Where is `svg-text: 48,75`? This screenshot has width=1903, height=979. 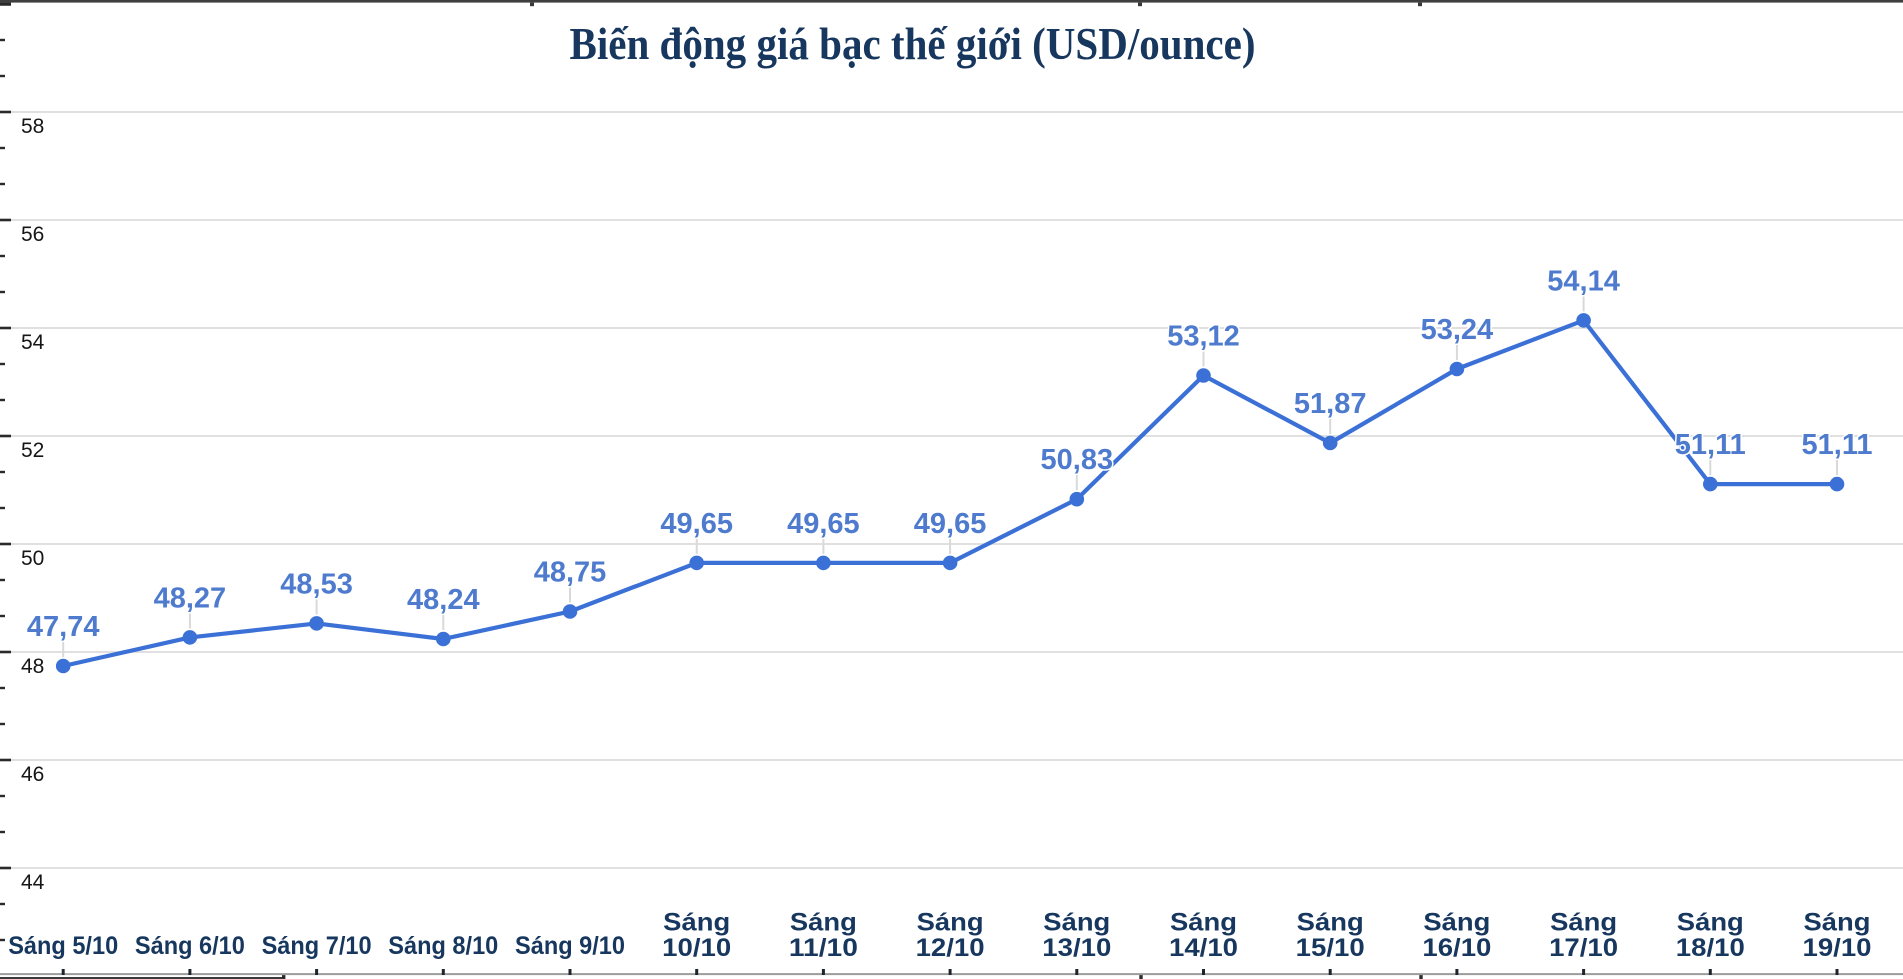 svg-text: 48,75 is located at coordinates (570, 573).